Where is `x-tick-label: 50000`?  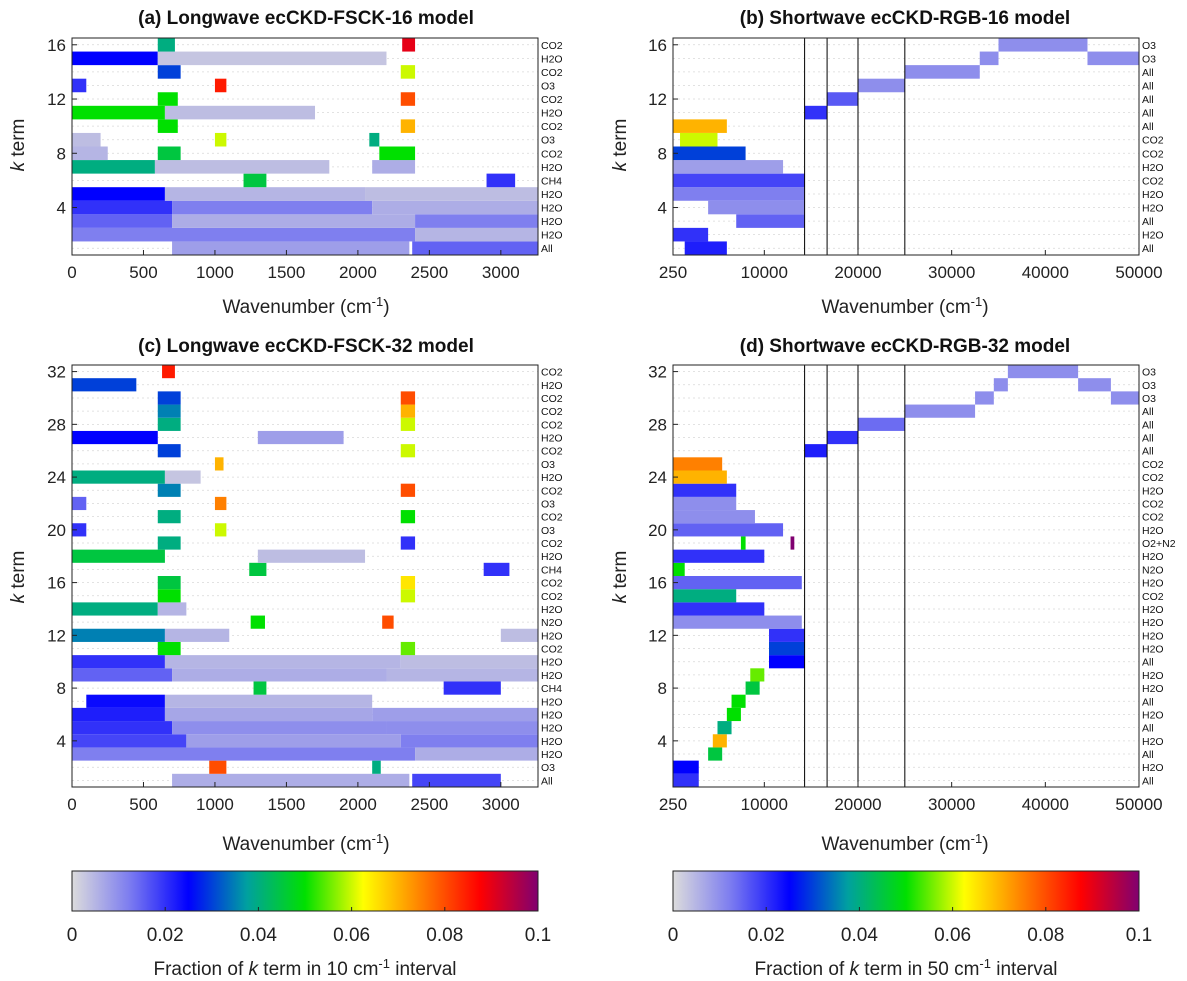
x-tick-label: 50000 is located at coordinates (1138, 272).